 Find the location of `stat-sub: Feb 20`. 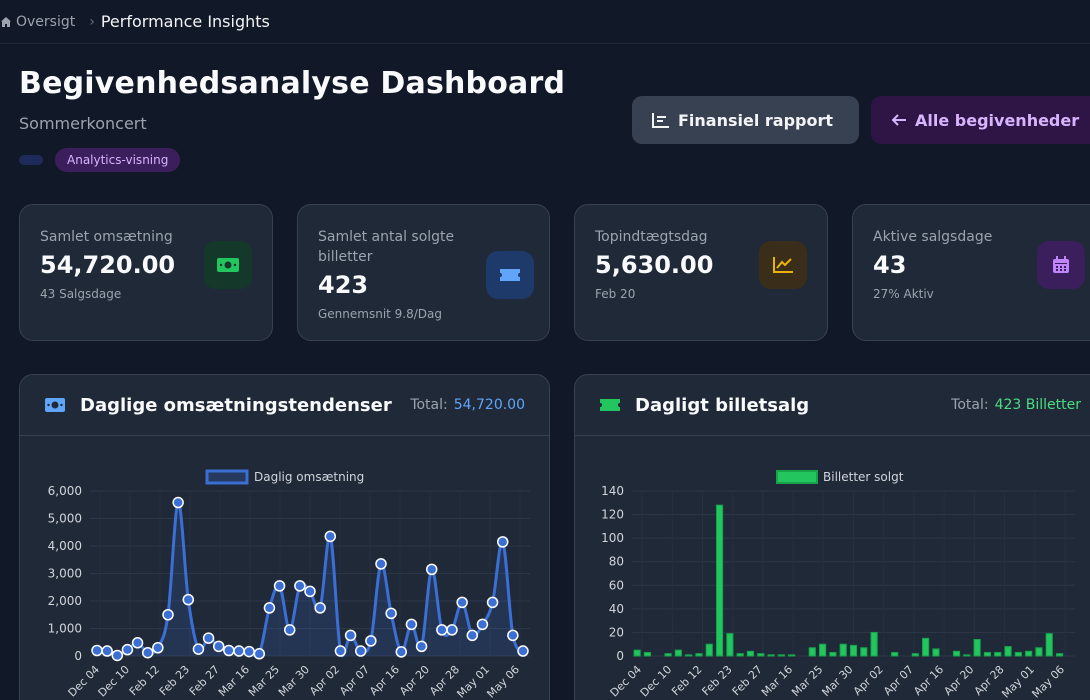

stat-sub: Feb 20 is located at coordinates (615, 294).